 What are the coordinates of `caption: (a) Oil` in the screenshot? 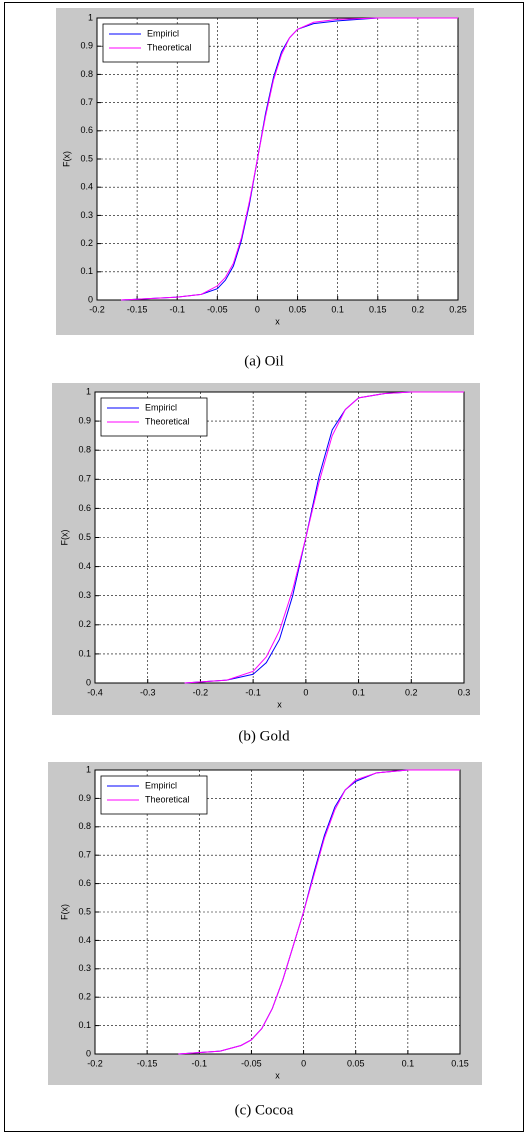 It's located at (264, 361).